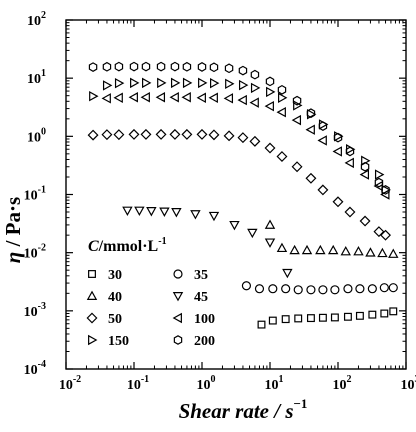  Describe the element at coordinates (204, 341) in the screenshot. I see `legend-label: 200` at that location.